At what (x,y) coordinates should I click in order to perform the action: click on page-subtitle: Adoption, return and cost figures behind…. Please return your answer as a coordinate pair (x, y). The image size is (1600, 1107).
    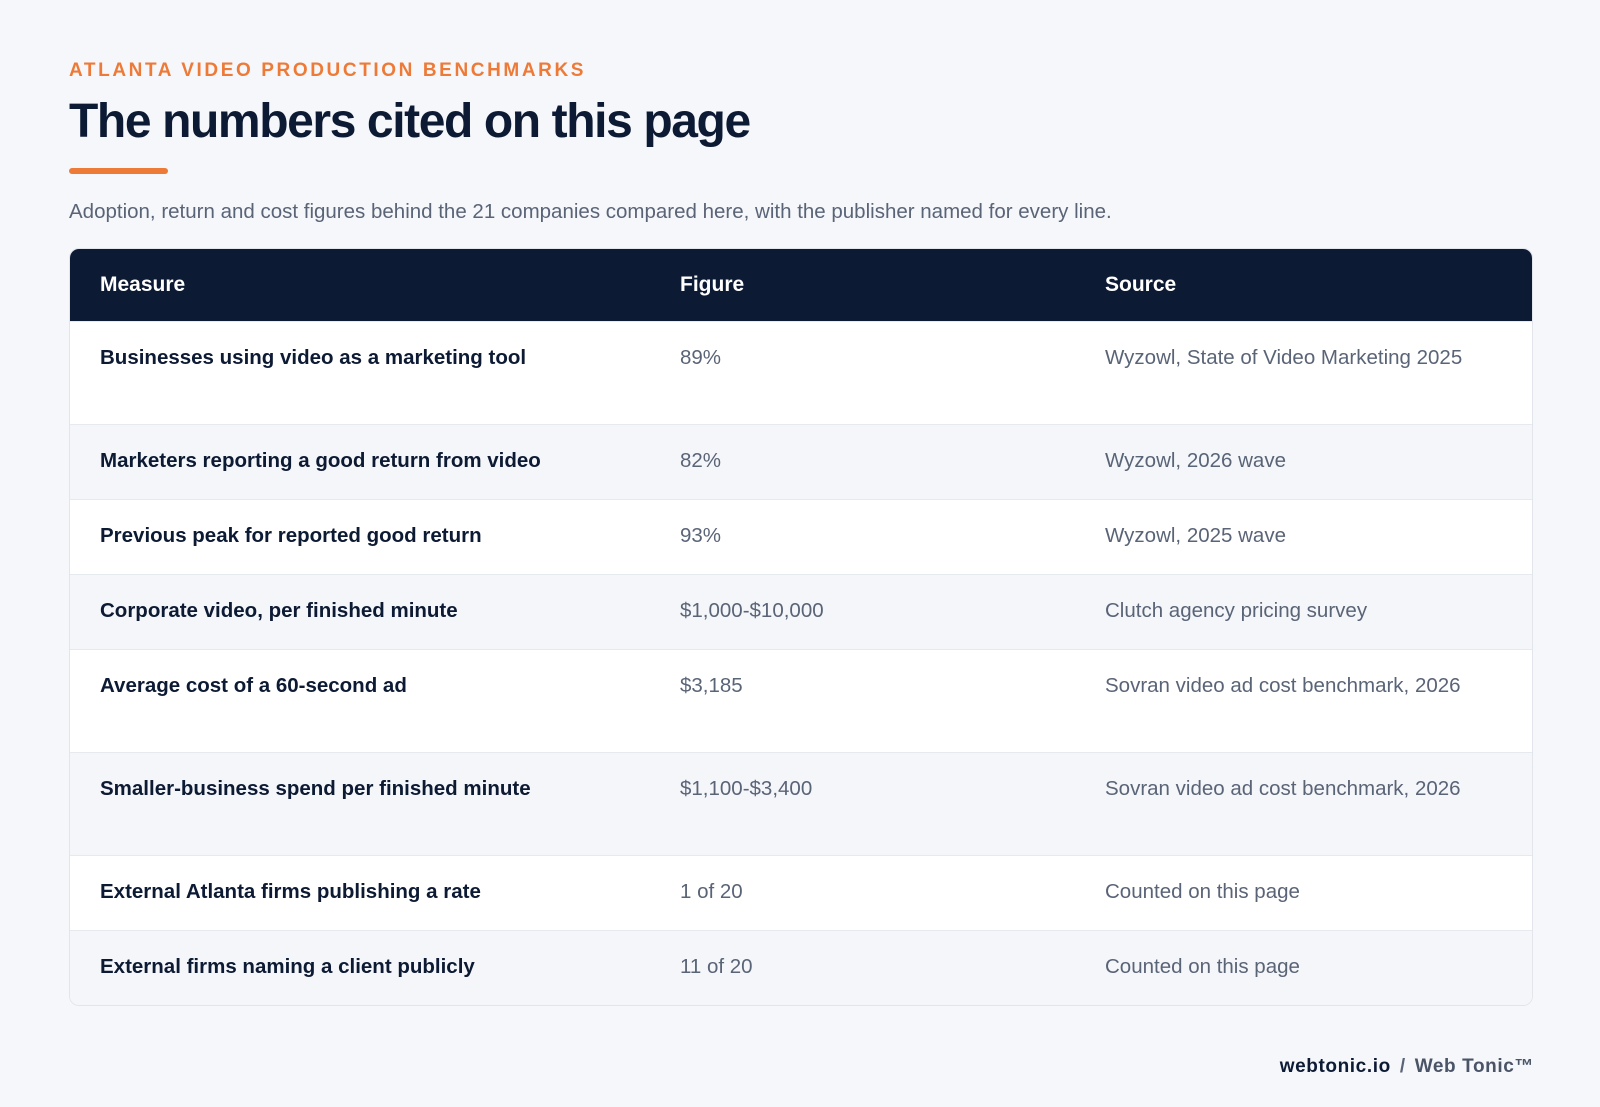
    Looking at the image, I should click on (590, 211).